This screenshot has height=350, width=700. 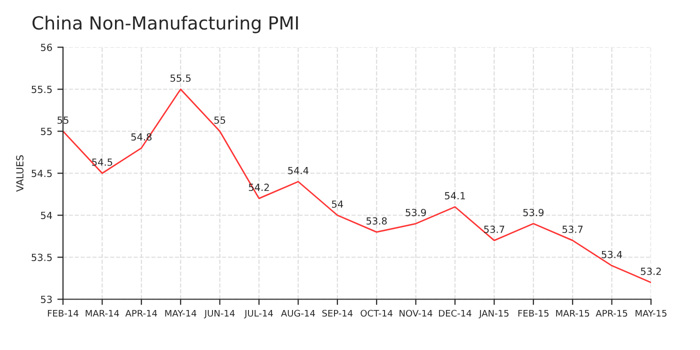 I want to click on x-tick-label: FEB-14, so click(x=63, y=313).